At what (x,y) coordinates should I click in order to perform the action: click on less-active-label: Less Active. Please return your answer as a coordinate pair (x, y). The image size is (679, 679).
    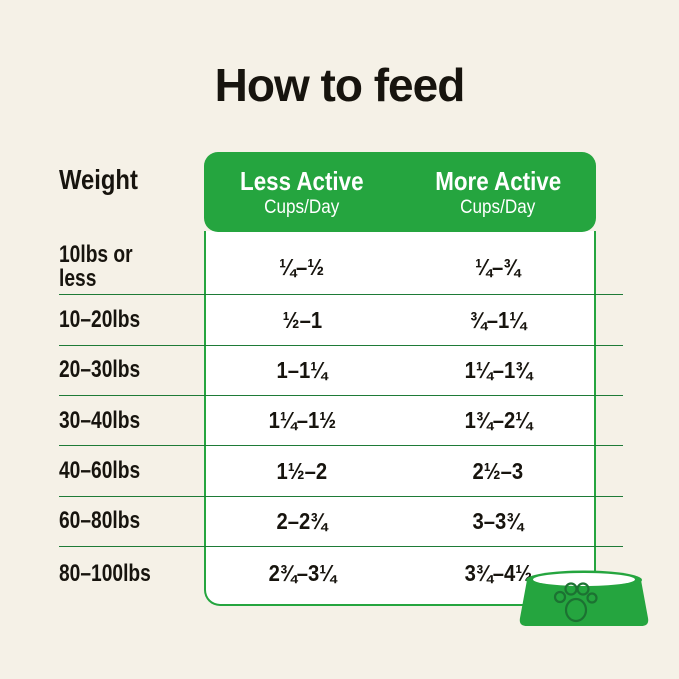
    Looking at the image, I should click on (302, 180).